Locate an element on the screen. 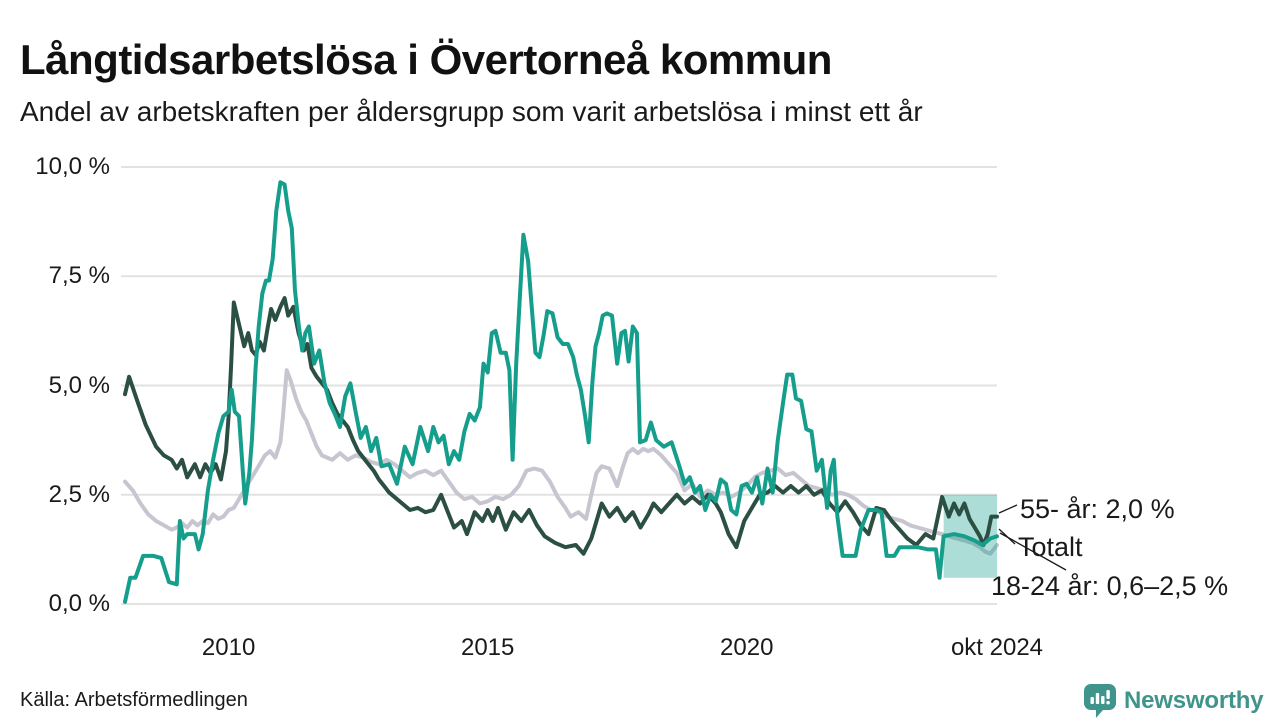 Image resolution: width=1280 pixels, height=720 pixels. x-axis-tick-label: 2015 is located at coordinates (487, 647).